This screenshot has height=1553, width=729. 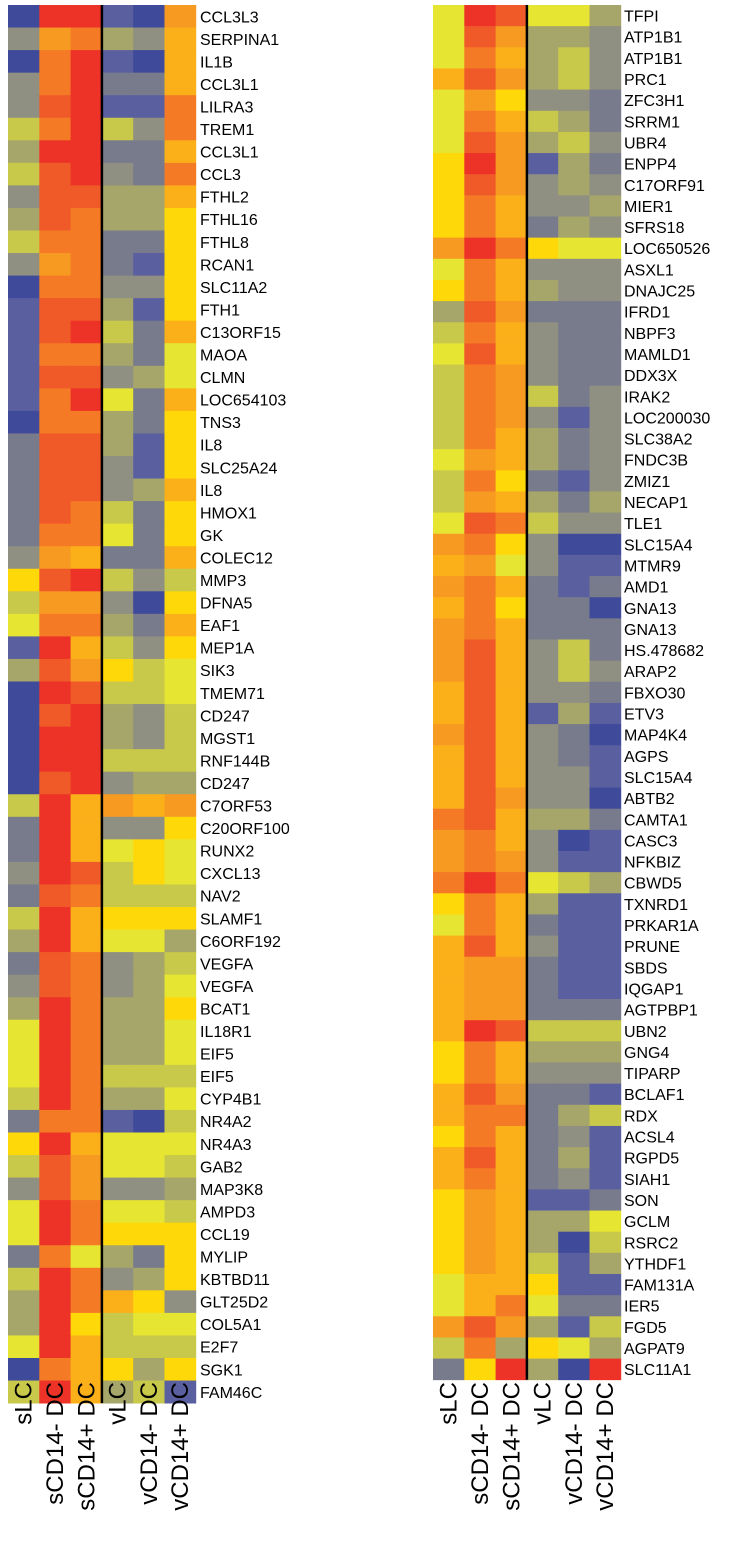 What do you see at coordinates (647, 313) in the screenshot?
I see `gene-label: IFRD1` at bounding box center [647, 313].